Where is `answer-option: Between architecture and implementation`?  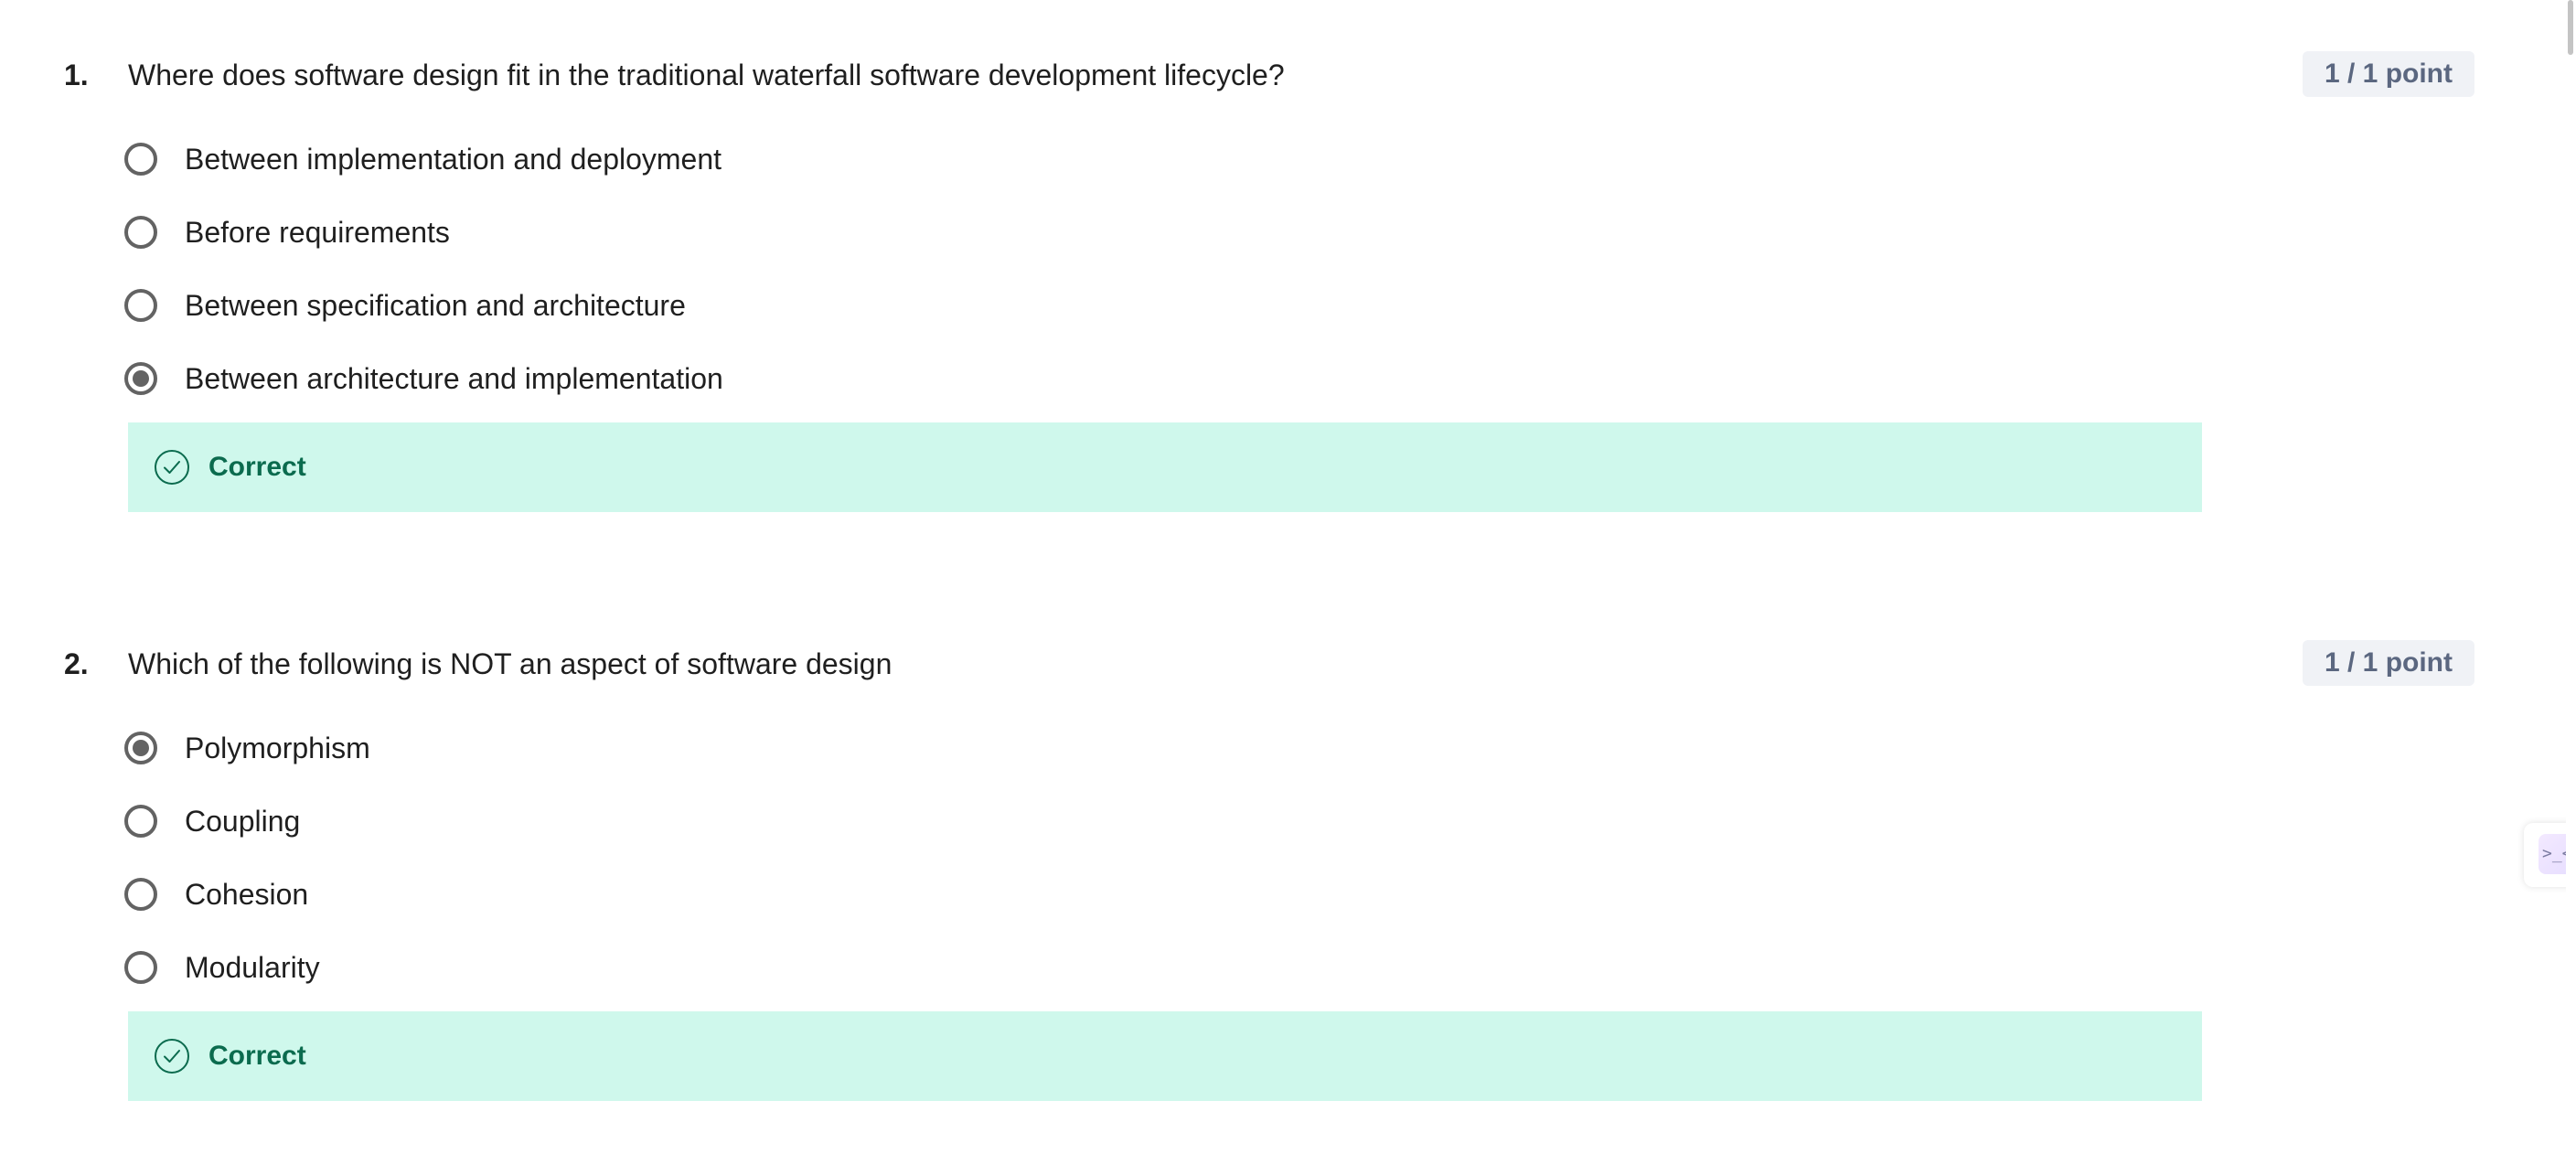 answer-option: Between architecture and implementation is located at coordinates (673, 378).